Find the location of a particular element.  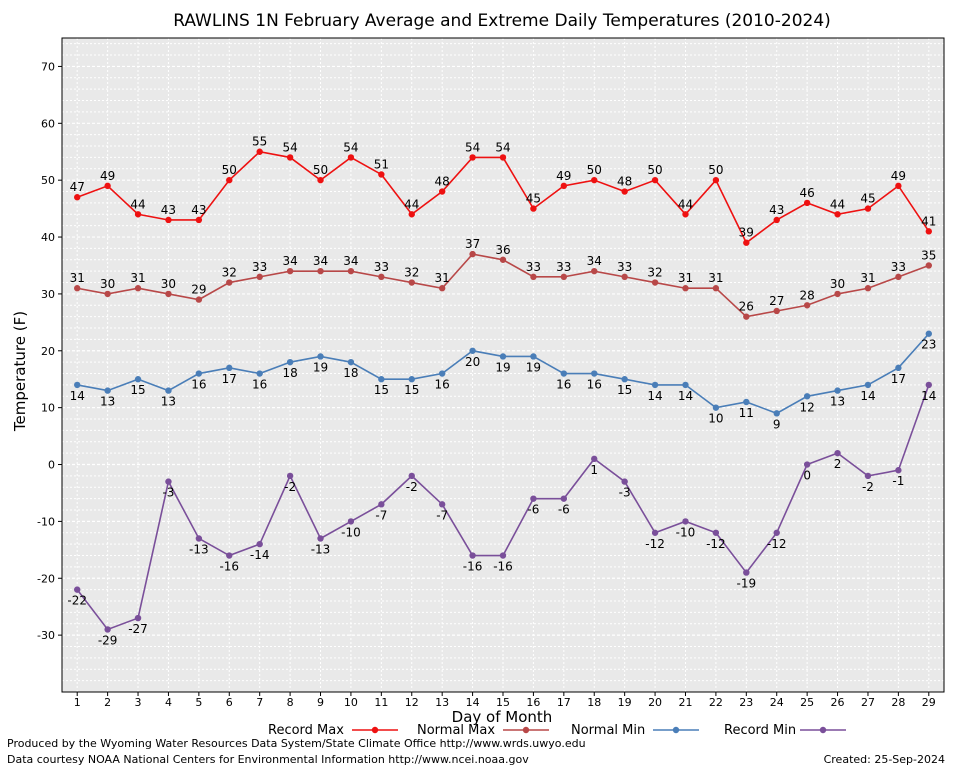

data-label: 54 is located at coordinates (289, 147).